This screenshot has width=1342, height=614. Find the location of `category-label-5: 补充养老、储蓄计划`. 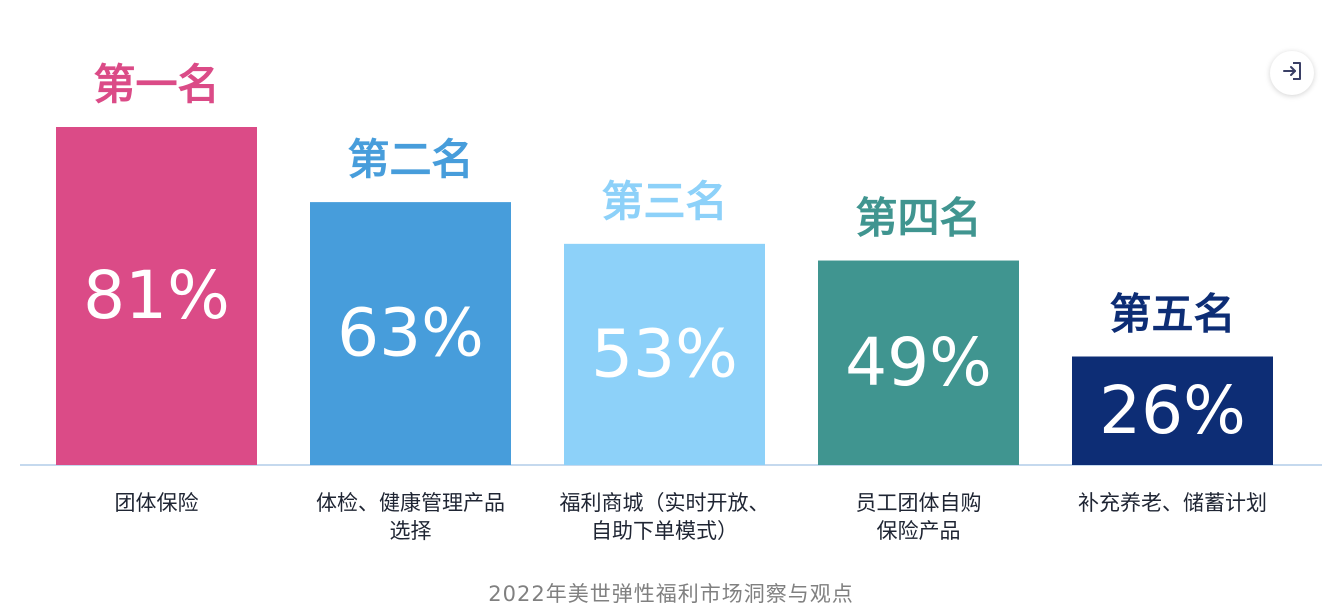

category-label-5: 补充养老、储蓄计划 is located at coordinates (1172, 503).